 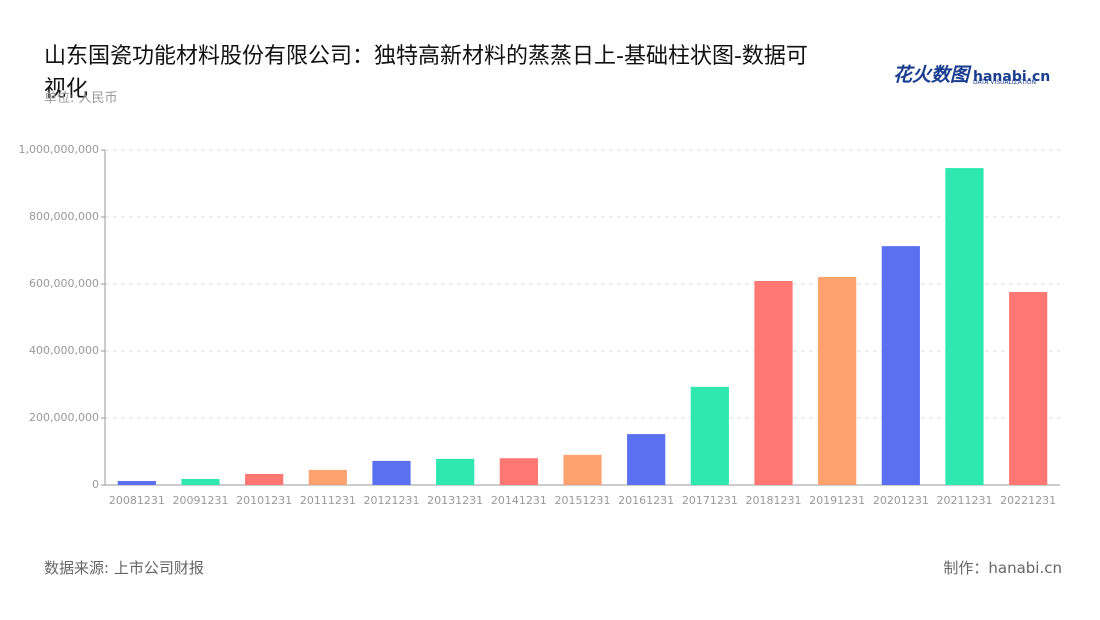 What do you see at coordinates (124, 568) in the screenshot?
I see `source: 数据来源: 上市公司财报` at bounding box center [124, 568].